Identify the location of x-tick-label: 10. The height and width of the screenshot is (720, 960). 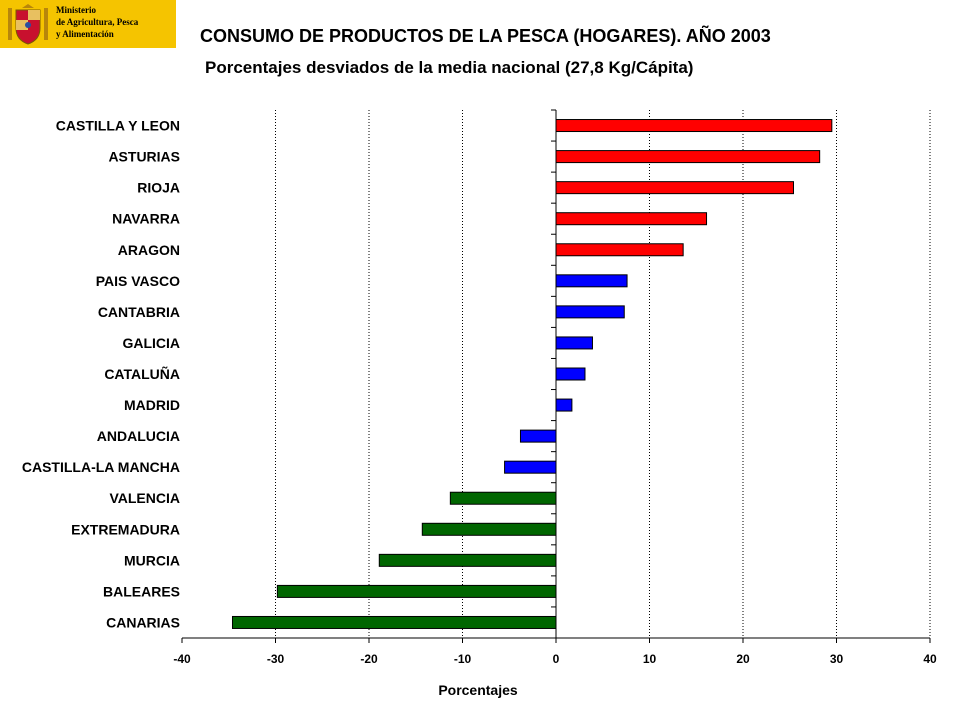
(650, 659).